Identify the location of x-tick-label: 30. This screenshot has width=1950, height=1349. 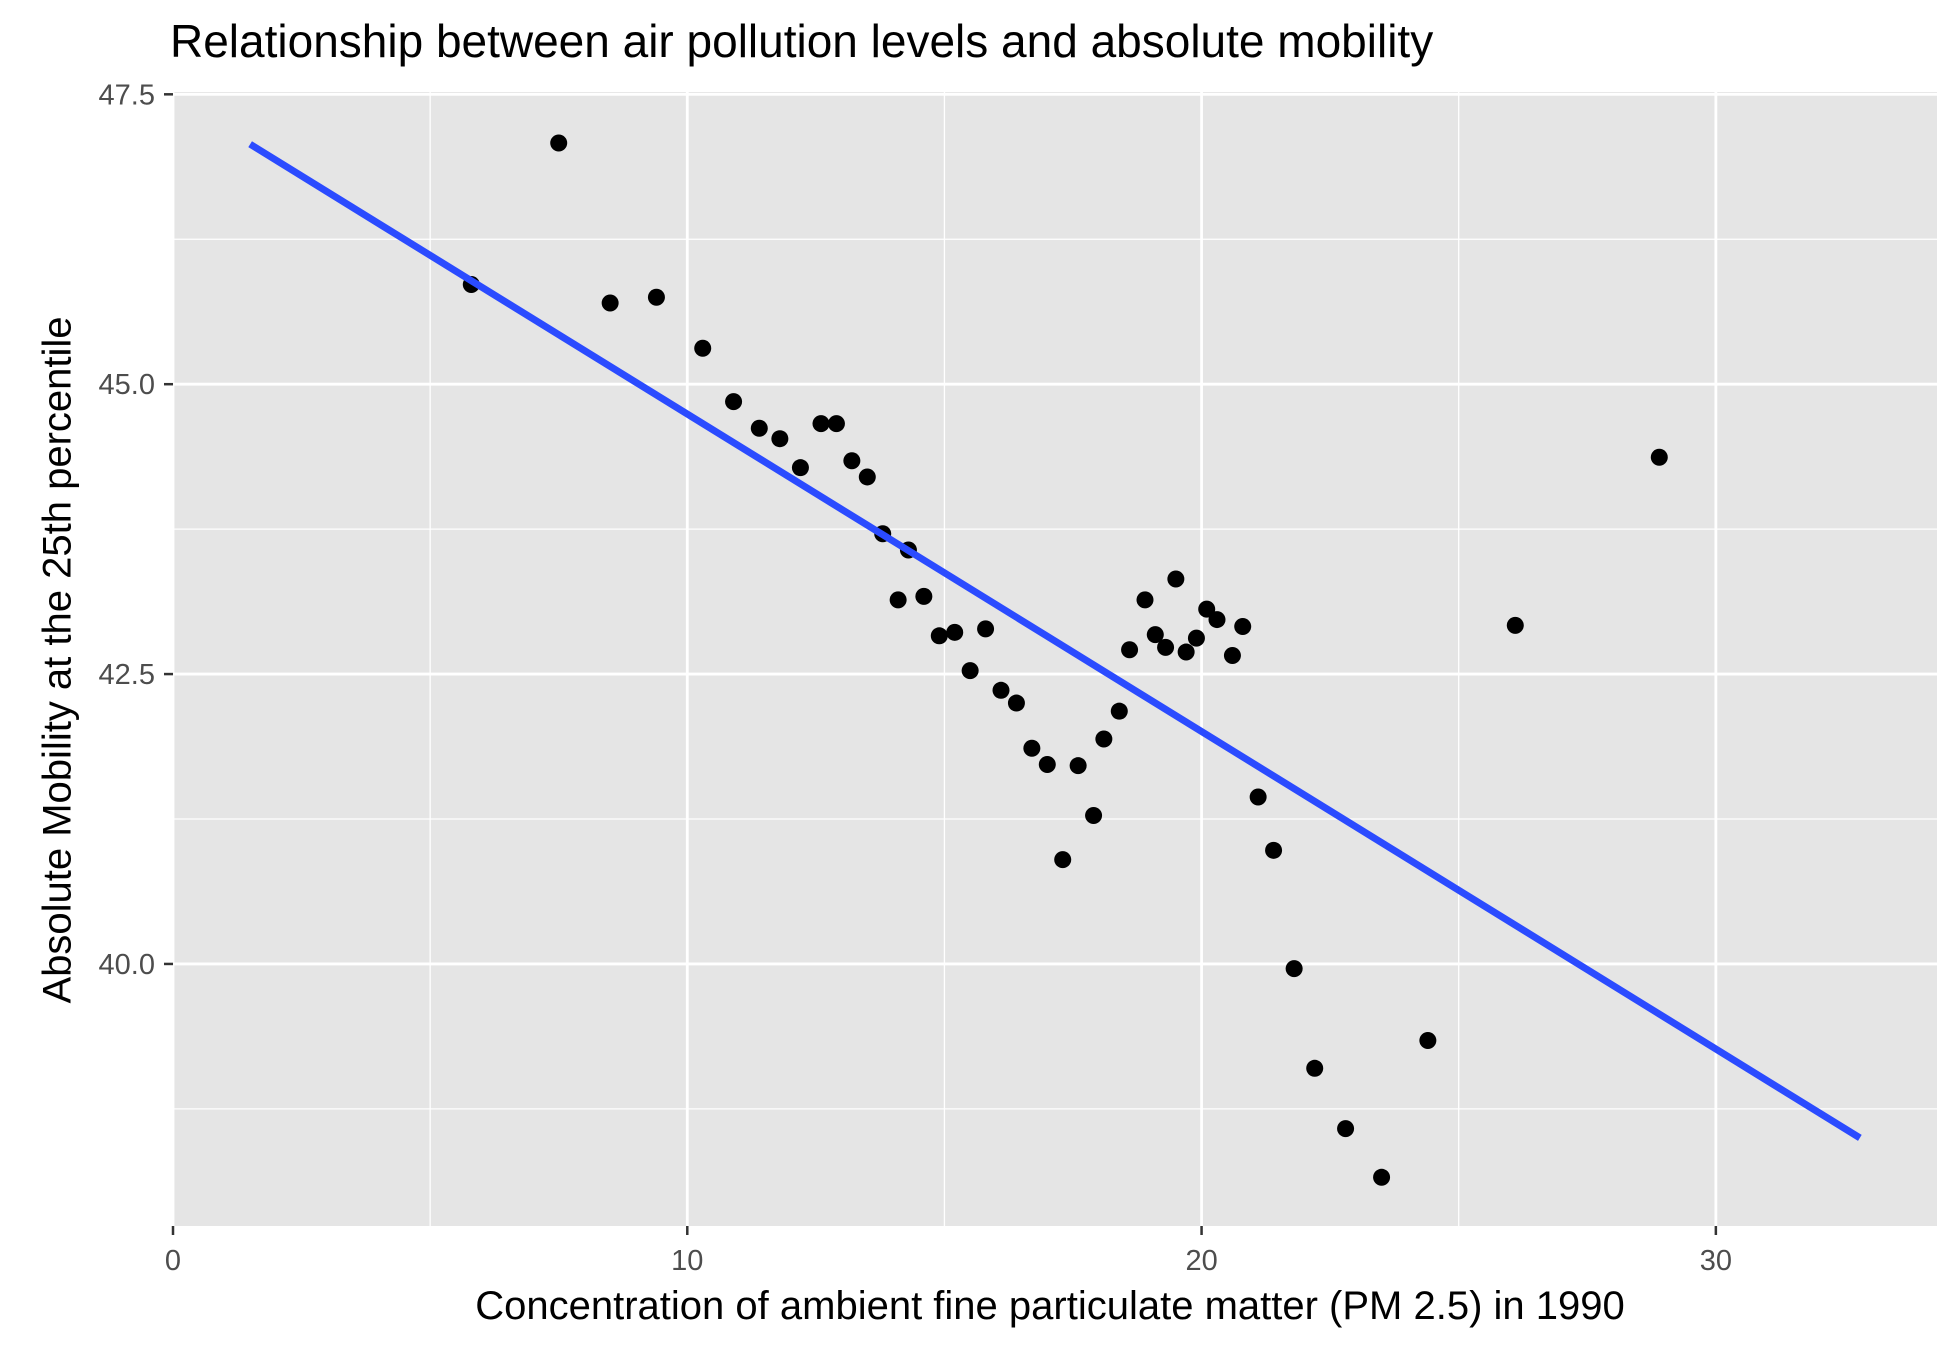
(1716, 1261).